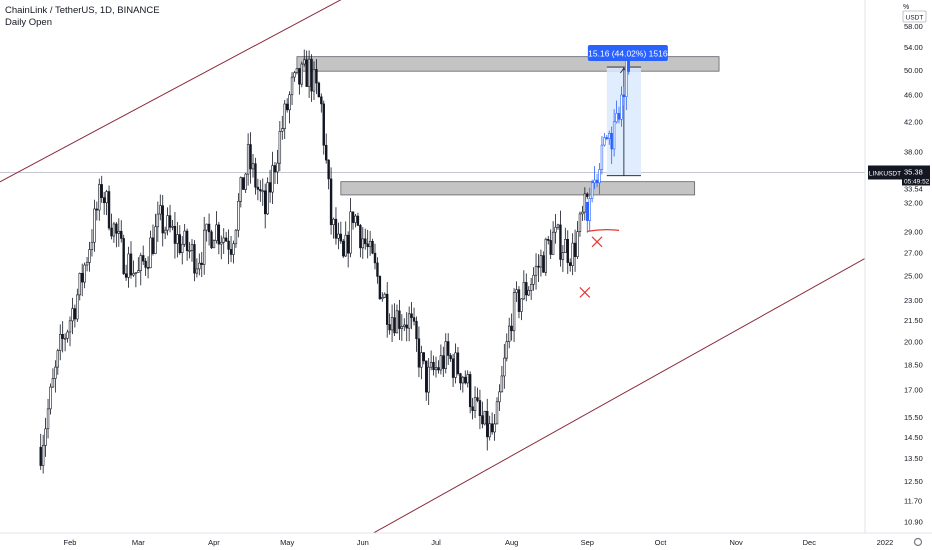 The image size is (932, 550). Describe the element at coordinates (916, 175) in the screenshot. I see `last-price-value-bg` at that location.